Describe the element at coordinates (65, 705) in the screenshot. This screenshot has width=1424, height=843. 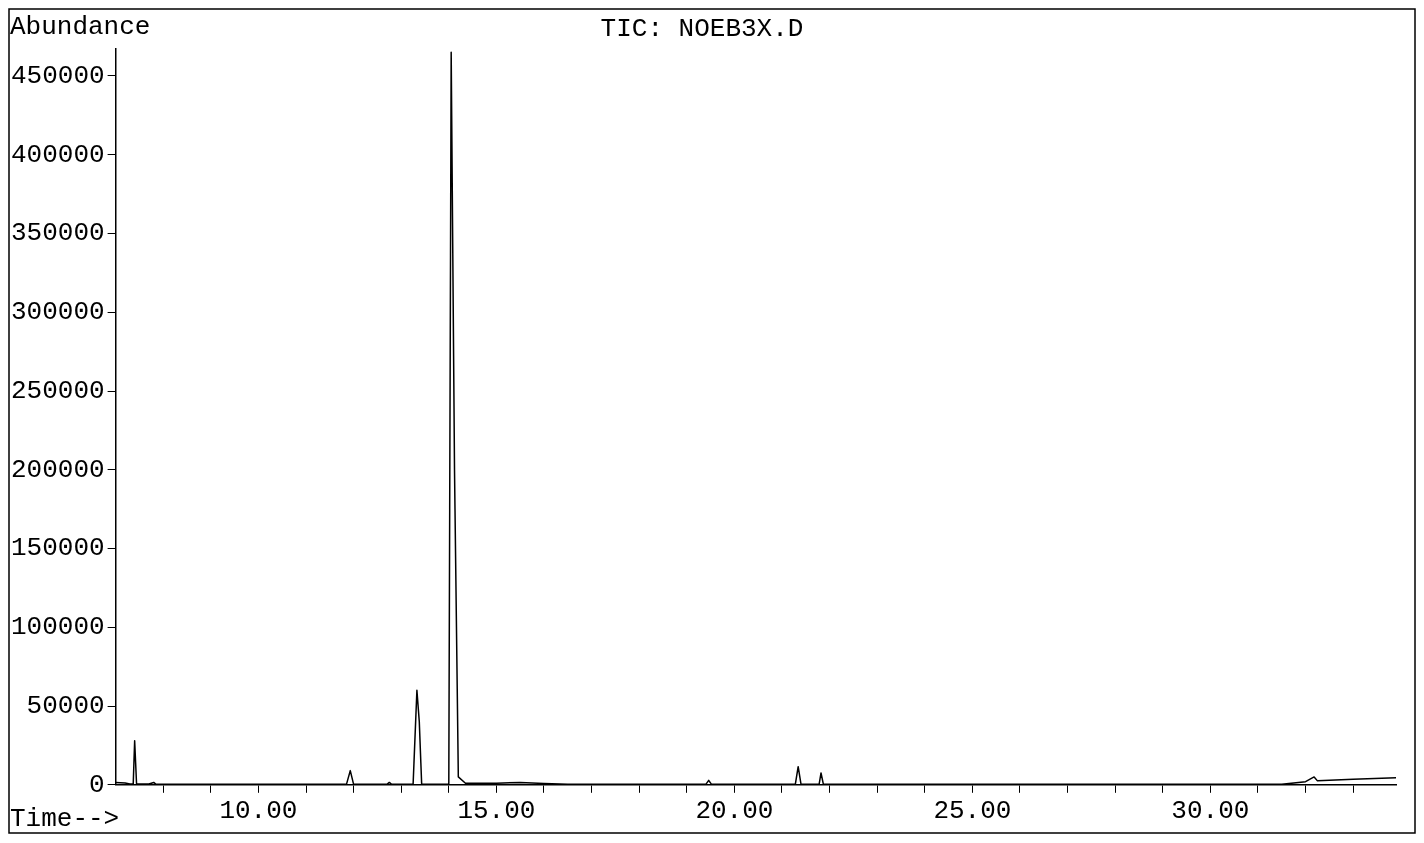
I see `y-tick-label: 50000` at that location.